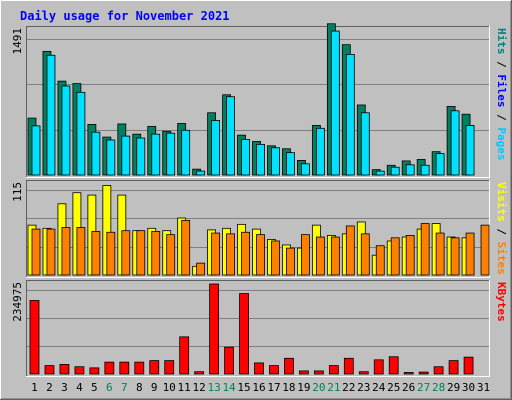 This screenshot has height=400, width=512. Describe the element at coordinates (17, 302) in the screenshot. I see `y-max-label: 234975` at that location.